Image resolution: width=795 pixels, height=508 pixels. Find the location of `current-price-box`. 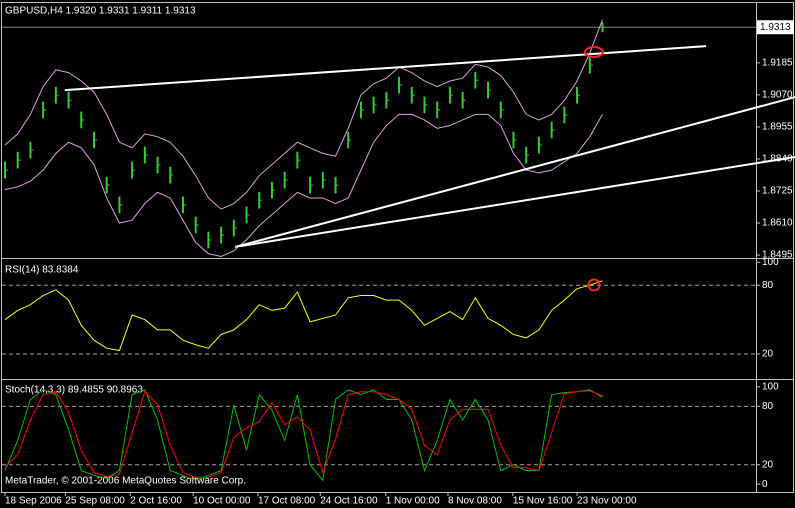

current-price-box is located at coordinates (775, 27).